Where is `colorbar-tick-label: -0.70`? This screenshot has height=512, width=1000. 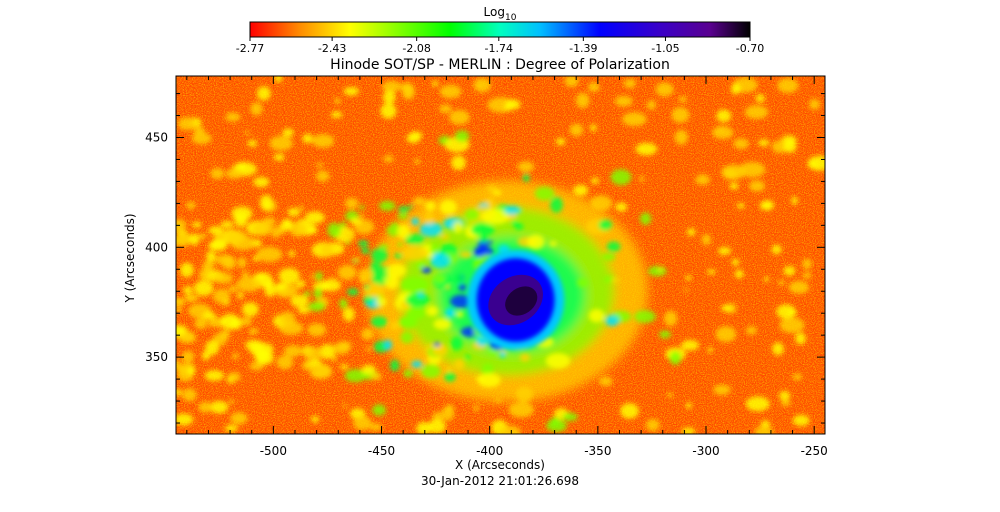
colorbar-tick-label: -0.70 is located at coordinates (750, 48).